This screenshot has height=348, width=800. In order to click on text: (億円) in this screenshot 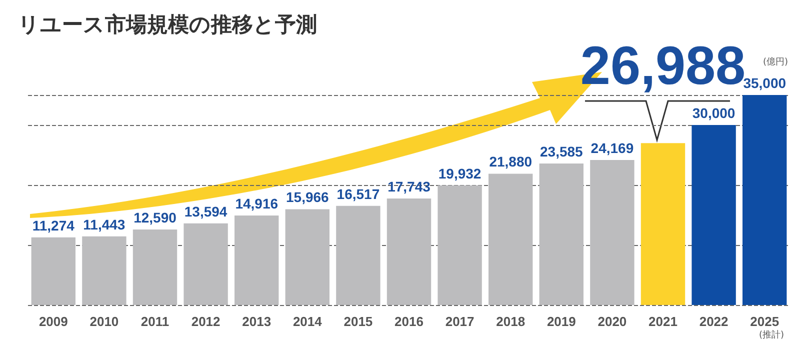, I will do `click(775, 62)`.